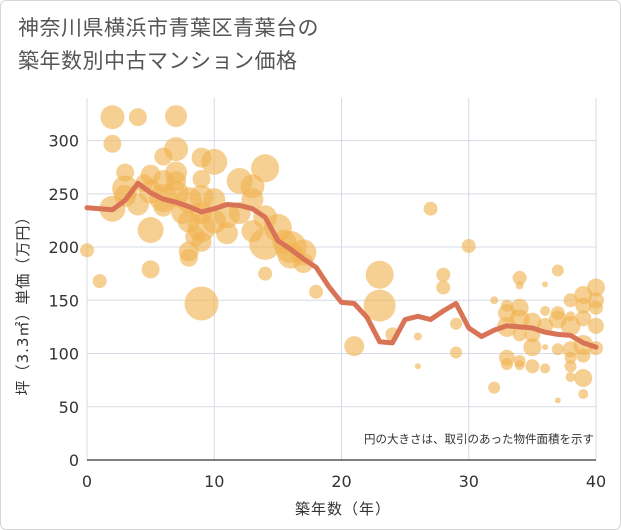  I want to click on x-tick-label: 30, so click(469, 481).